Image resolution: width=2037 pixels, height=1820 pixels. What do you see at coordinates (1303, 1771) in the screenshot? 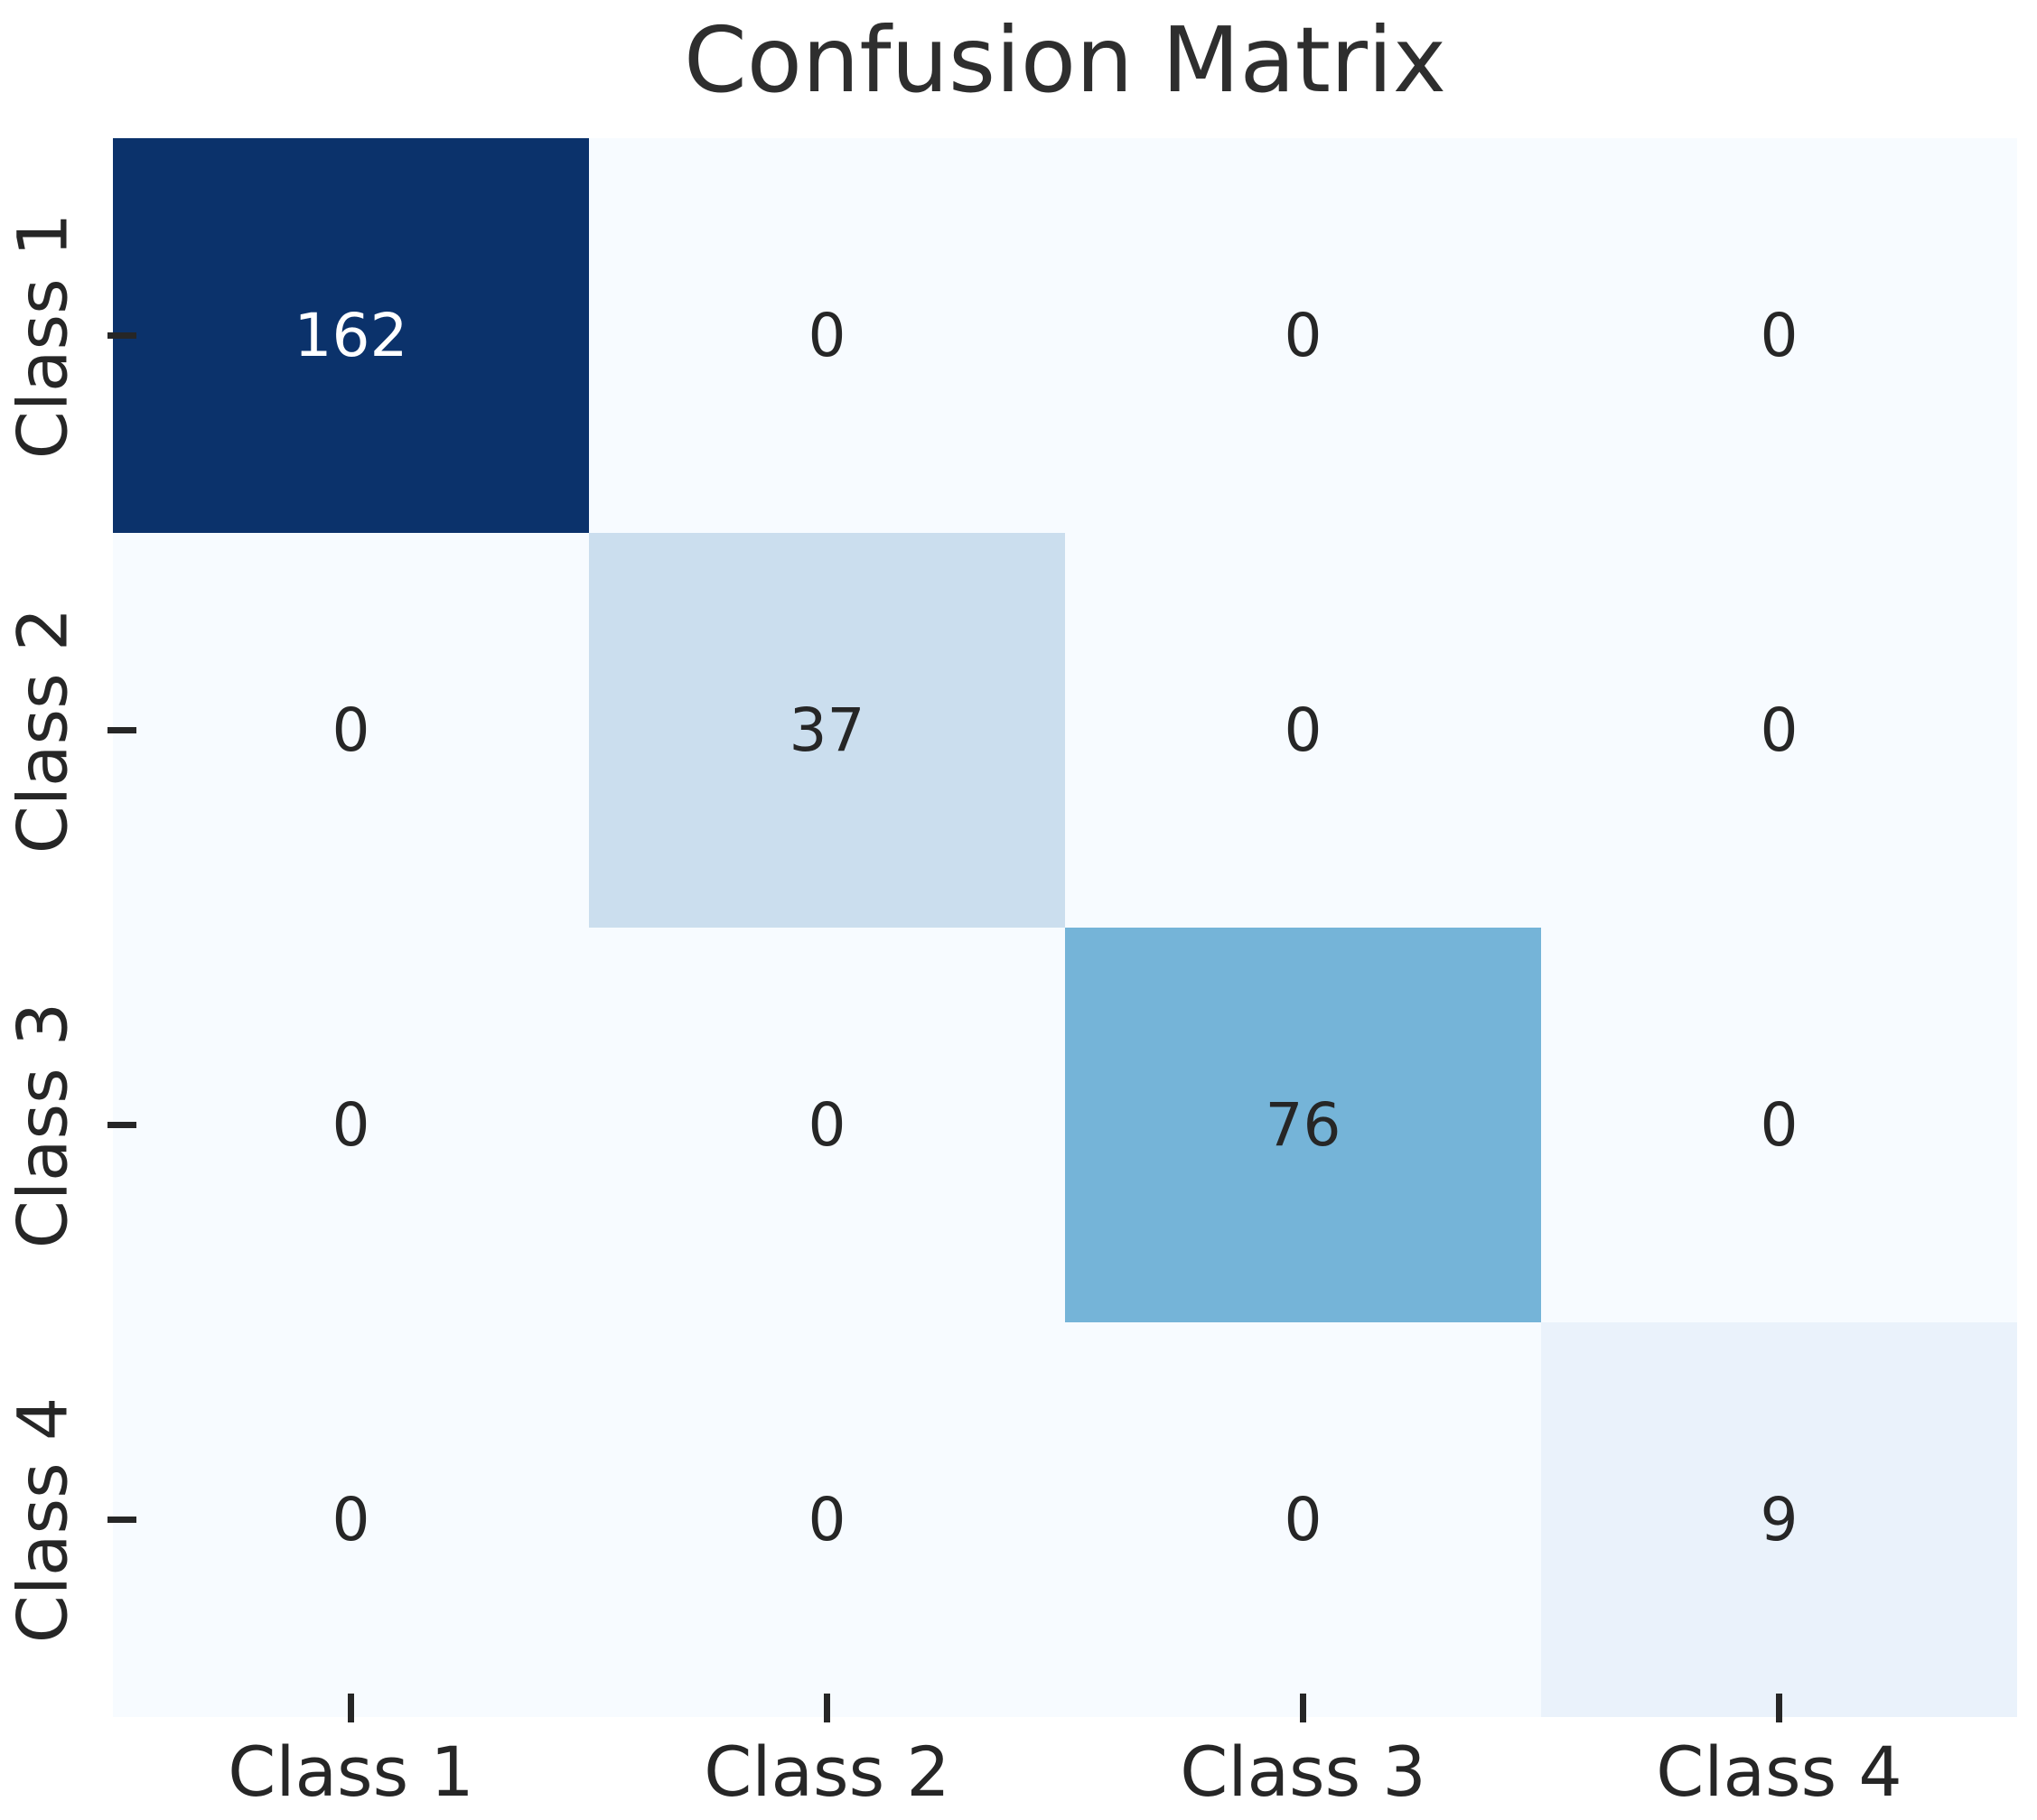
I see `x-tick-label: Class 3` at bounding box center [1303, 1771].